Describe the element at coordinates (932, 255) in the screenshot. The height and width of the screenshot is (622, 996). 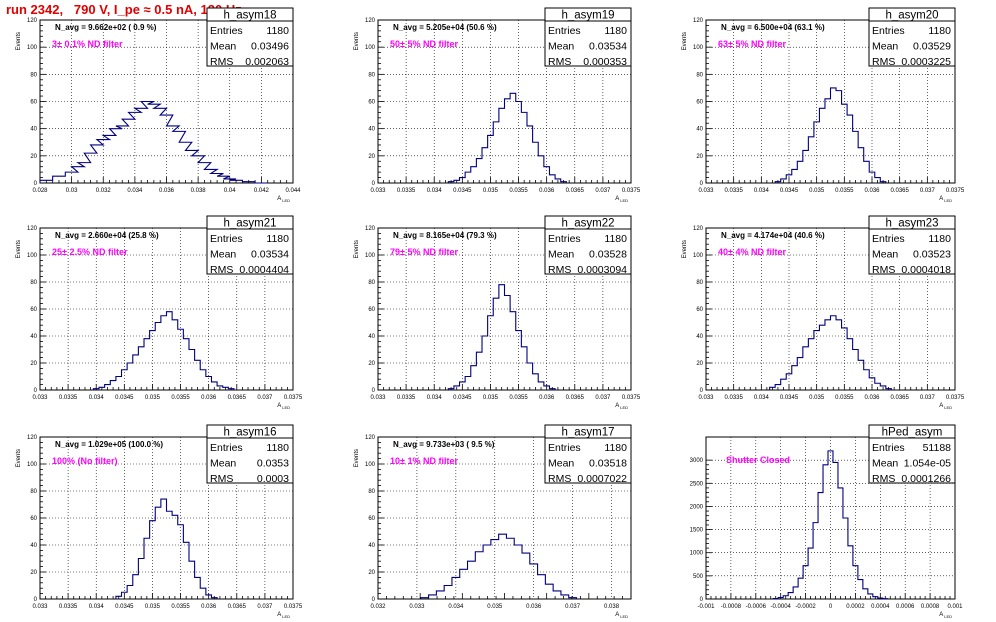
I see `stats-value: 0.03523` at that location.